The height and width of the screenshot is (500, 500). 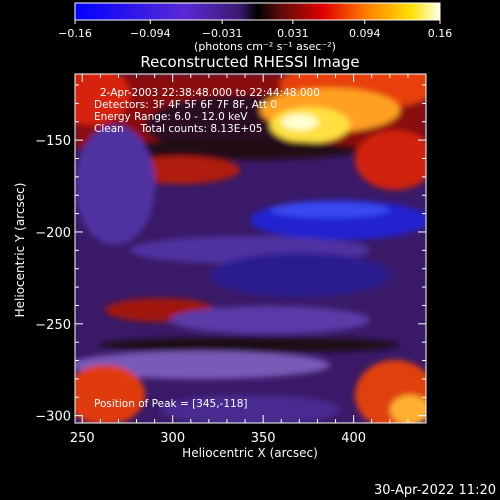 What do you see at coordinates (53, 417) in the screenshot?
I see `y-tick-label: −300` at bounding box center [53, 417].